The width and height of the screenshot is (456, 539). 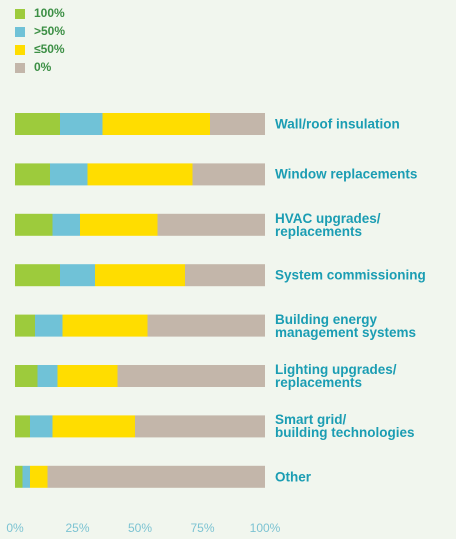 I want to click on x-tick-label: 25%, so click(x=77, y=528).